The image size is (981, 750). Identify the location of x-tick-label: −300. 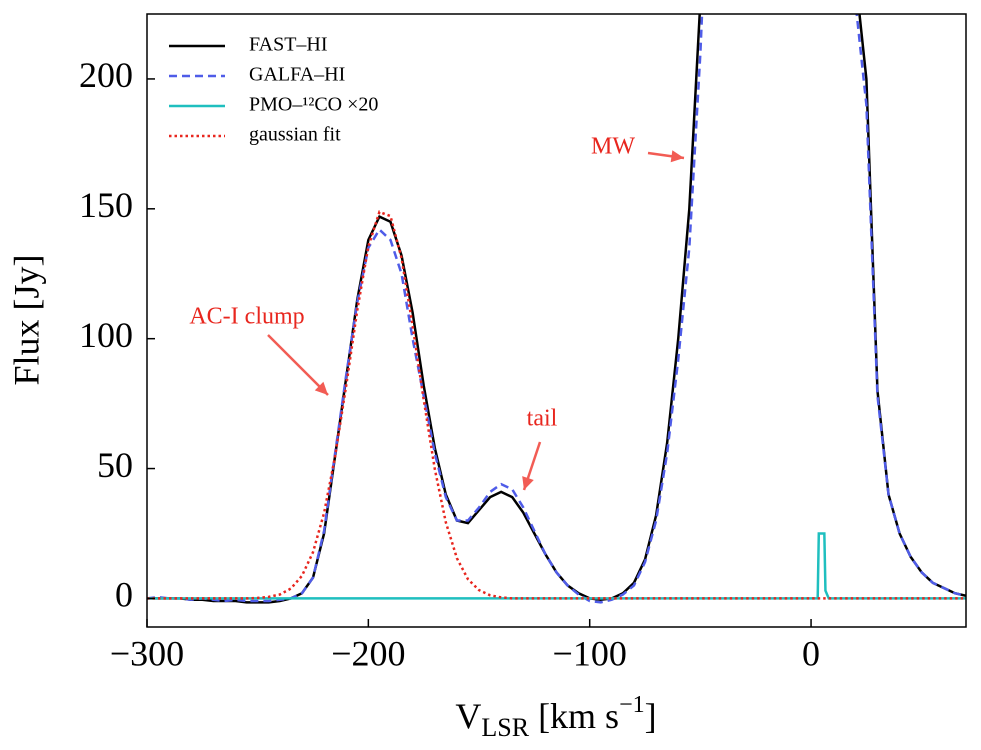
(147, 653).